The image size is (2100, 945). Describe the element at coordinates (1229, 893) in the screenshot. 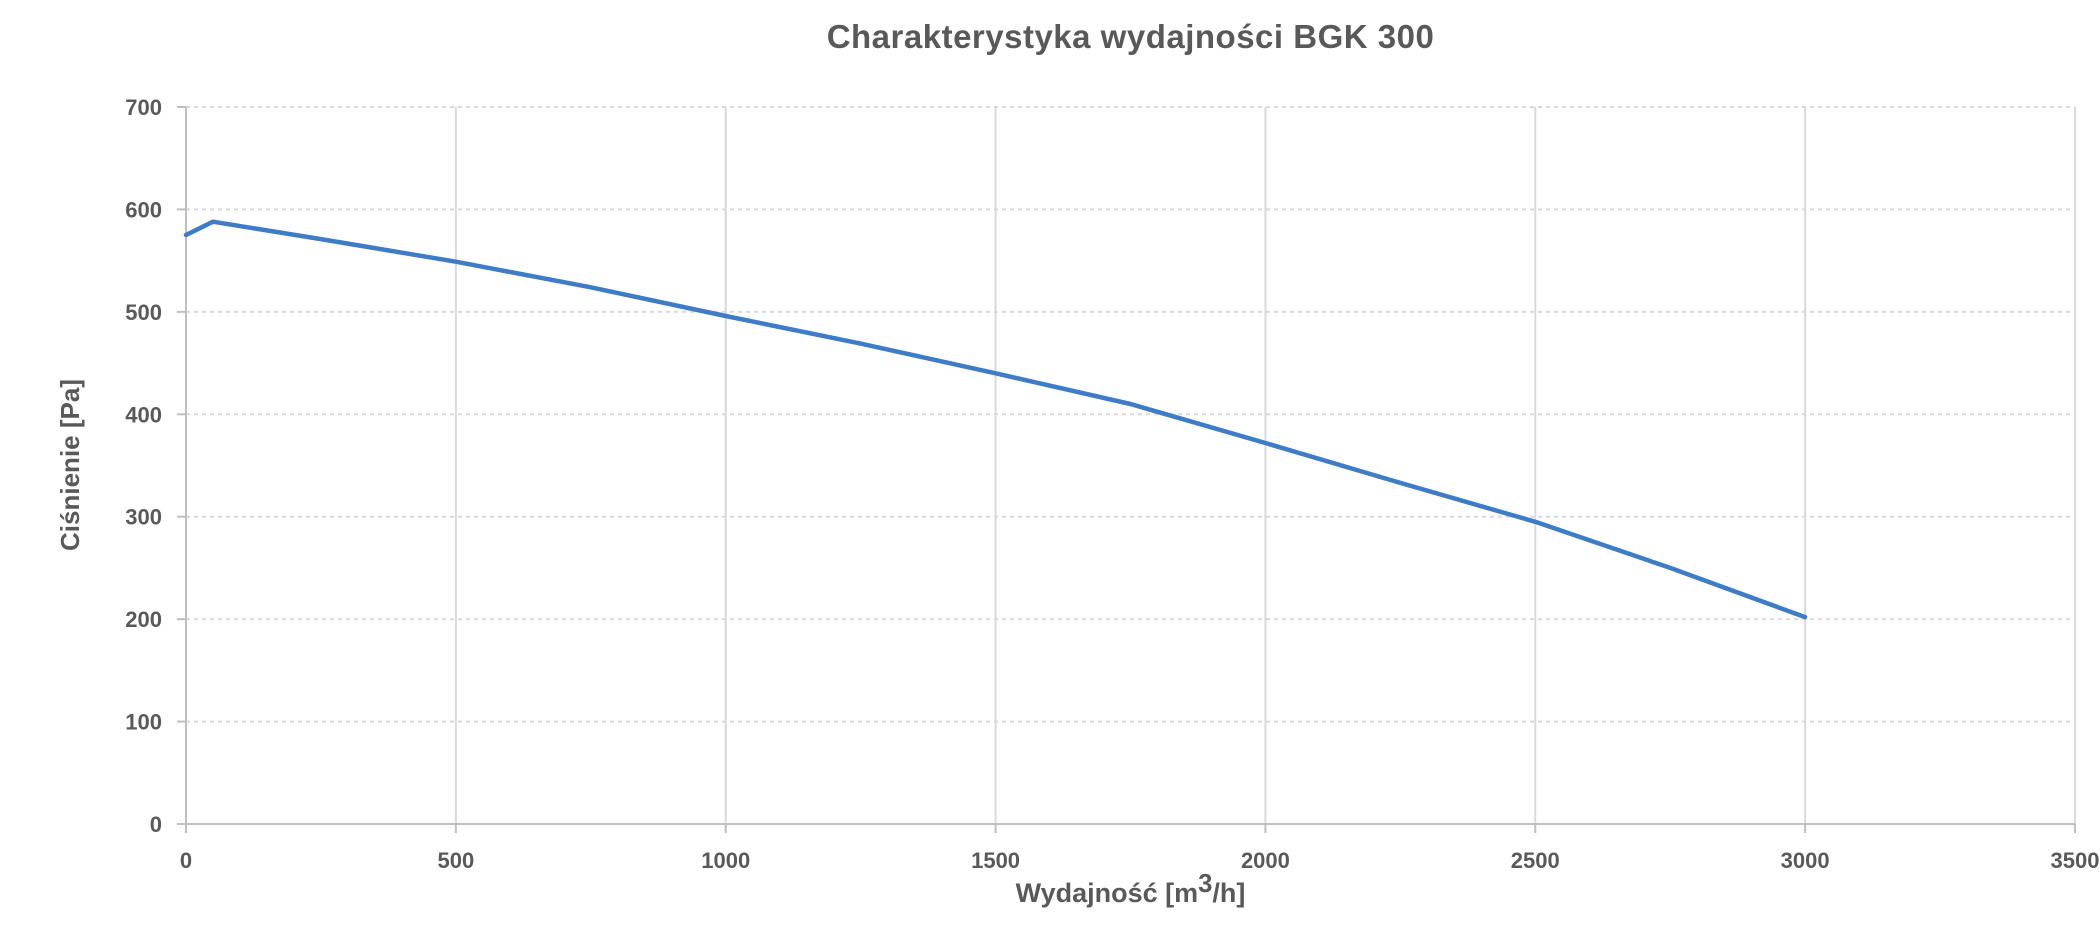

I see `x-axis-title-end: /h]` at that location.